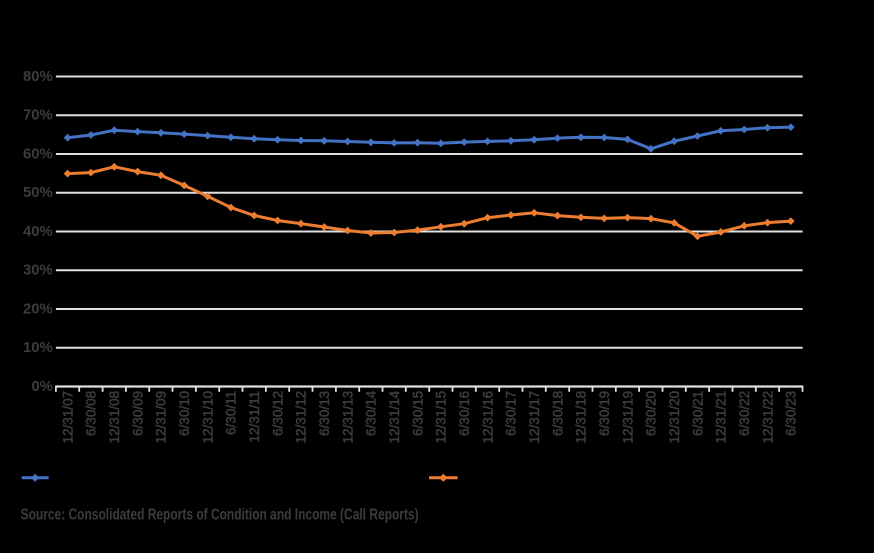 The height and width of the screenshot is (553, 874). I want to click on svg-text: 6/30/14, so click(371, 413).